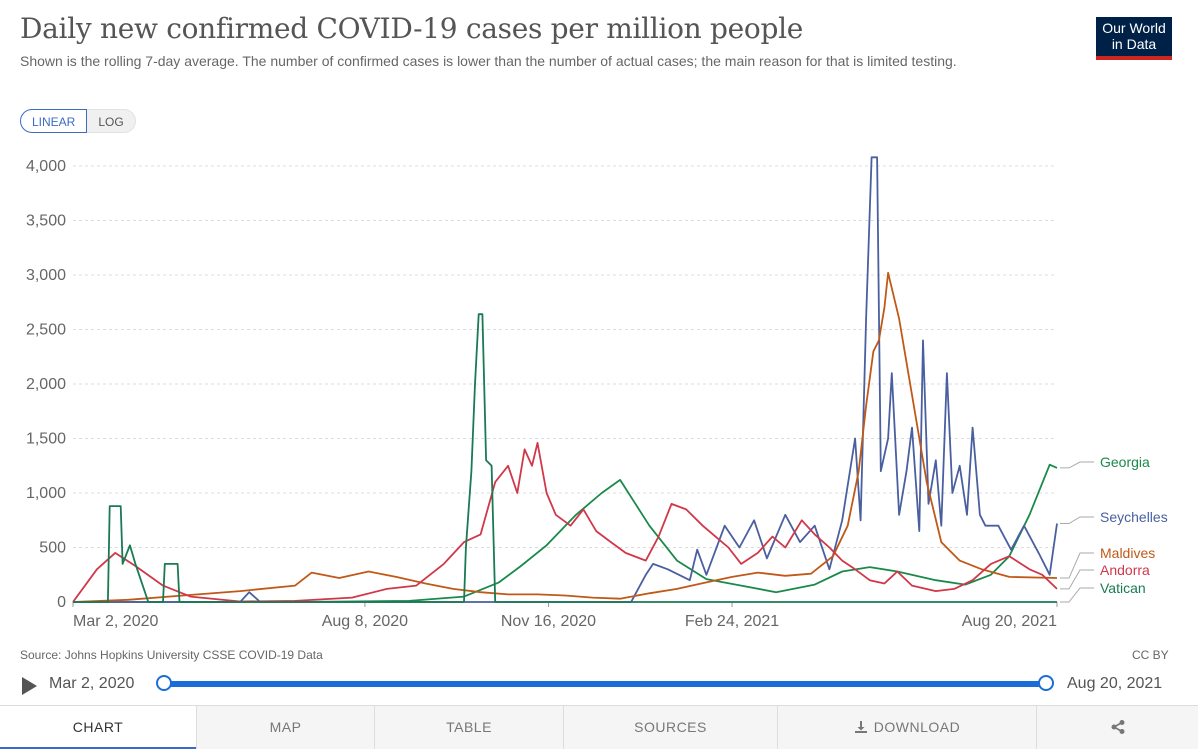 This screenshot has width=1198, height=749. What do you see at coordinates (917, 727) in the screenshot?
I see `tab-download-label: DOWNLOAD` at bounding box center [917, 727].